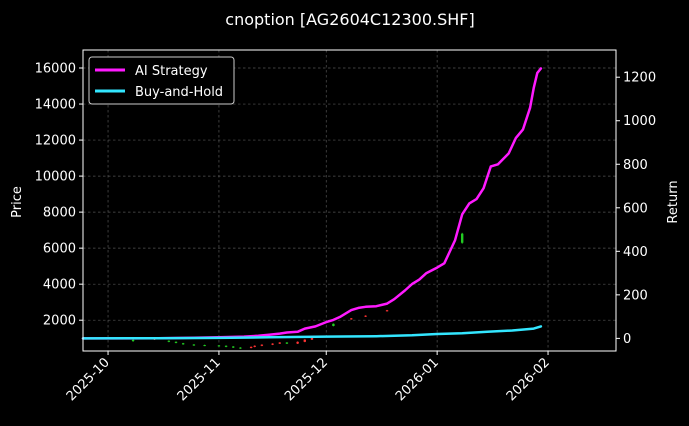 Image resolution: width=689 pixels, height=426 pixels. Describe the element at coordinates (635, 252) in the screenshot. I see `y-right-tick-label: 400` at that location.